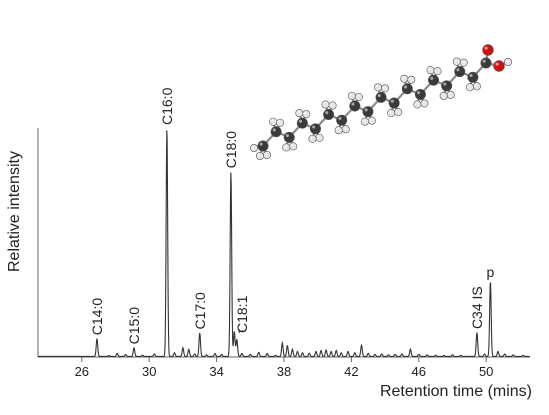 This screenshot has width=549, height=415. What do you see at coordinates (284, 371) in the screenshot?
I see `x-tick-label: 38` at bounding box center [284, 371].